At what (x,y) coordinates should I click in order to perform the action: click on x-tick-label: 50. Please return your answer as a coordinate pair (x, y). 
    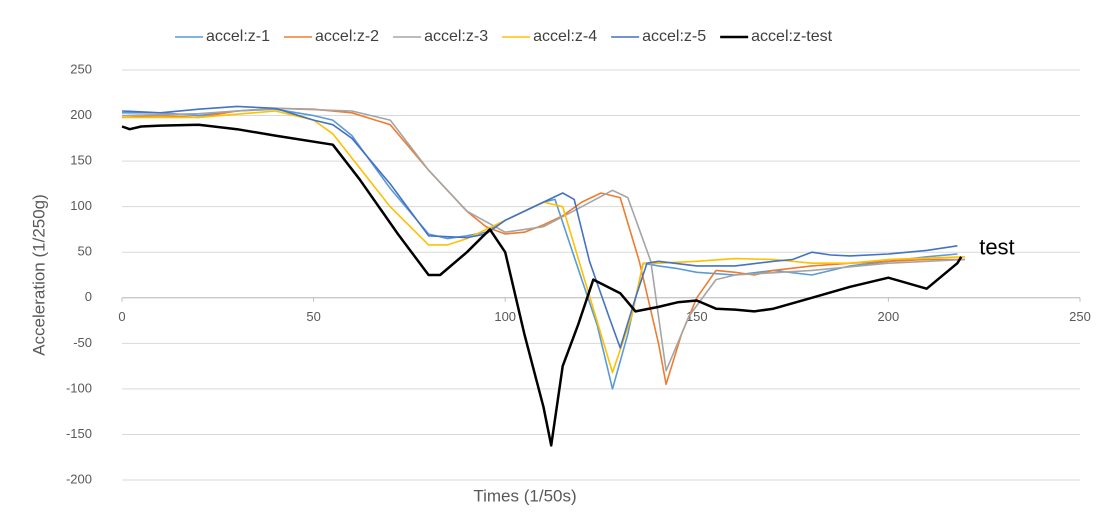
    Looking at the image, I should click on (313, 316).